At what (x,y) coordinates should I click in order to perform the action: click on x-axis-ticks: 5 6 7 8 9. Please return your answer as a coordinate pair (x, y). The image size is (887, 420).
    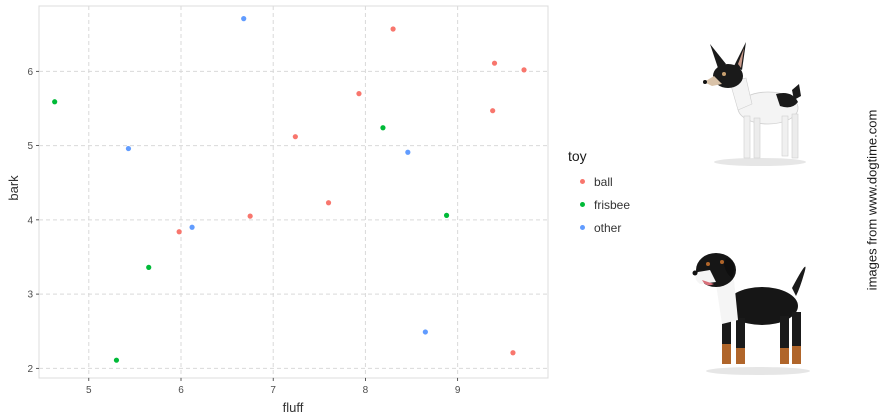
    Looking at the image, I should click on (273, 387).